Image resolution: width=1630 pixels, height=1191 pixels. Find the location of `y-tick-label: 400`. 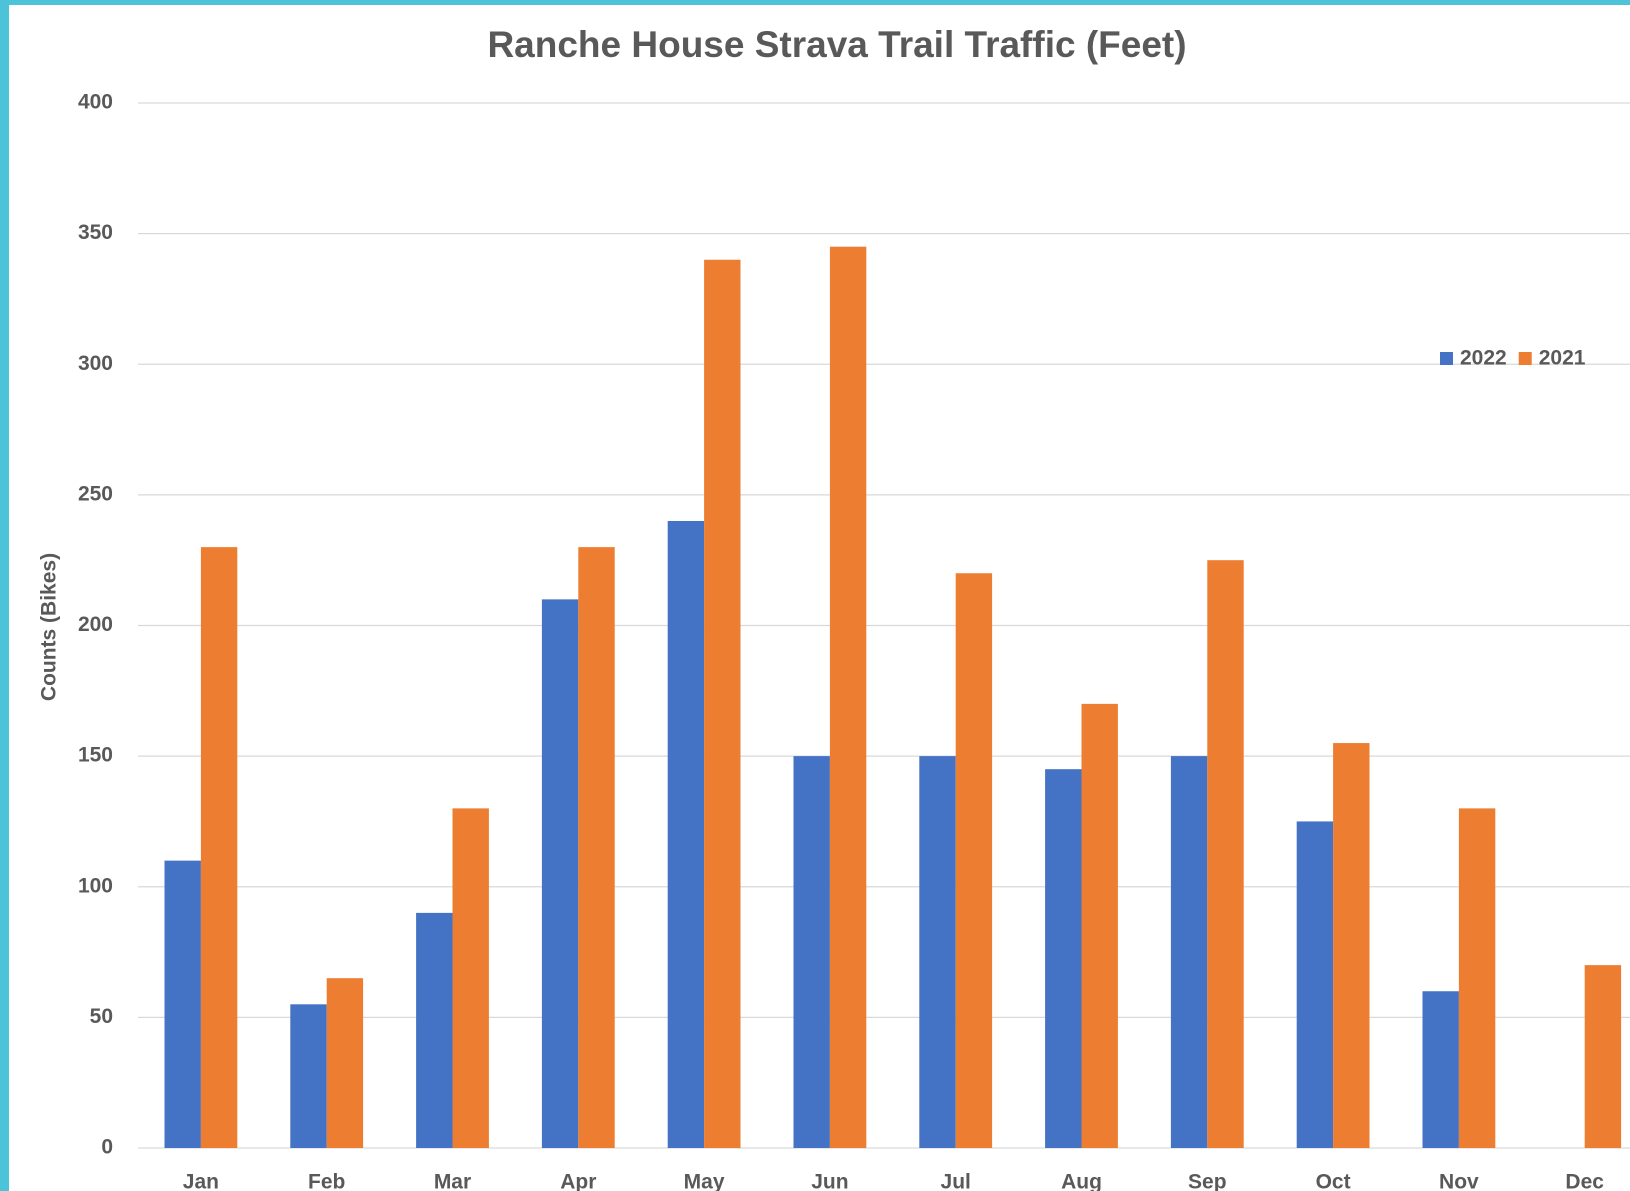

y-tick-label: 400 is located at coordinates (95, 102).